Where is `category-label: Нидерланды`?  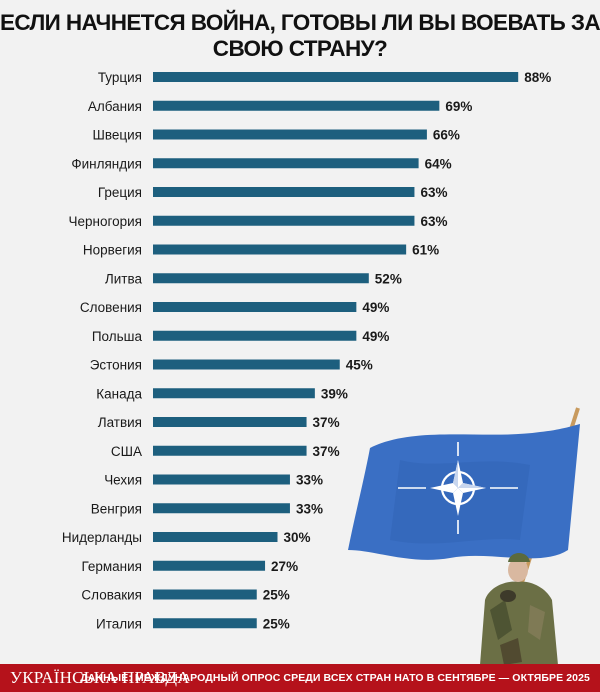 category-label: Нидерланды is located at coordinates (102, 537).